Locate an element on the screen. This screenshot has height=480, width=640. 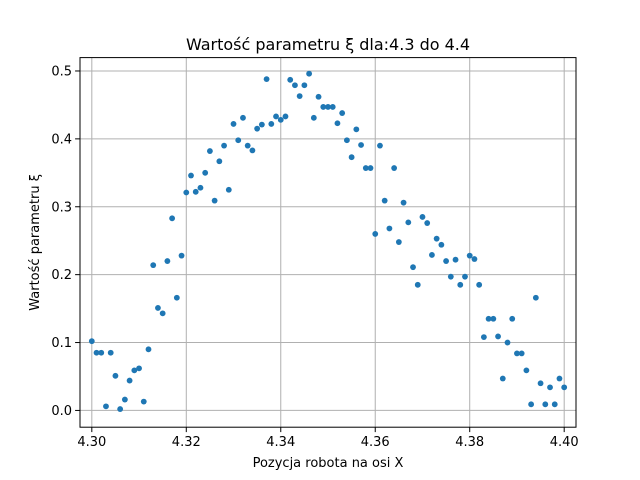
x-axis-label: Pozycja robota na osi X is located at coordinates (328, 463).